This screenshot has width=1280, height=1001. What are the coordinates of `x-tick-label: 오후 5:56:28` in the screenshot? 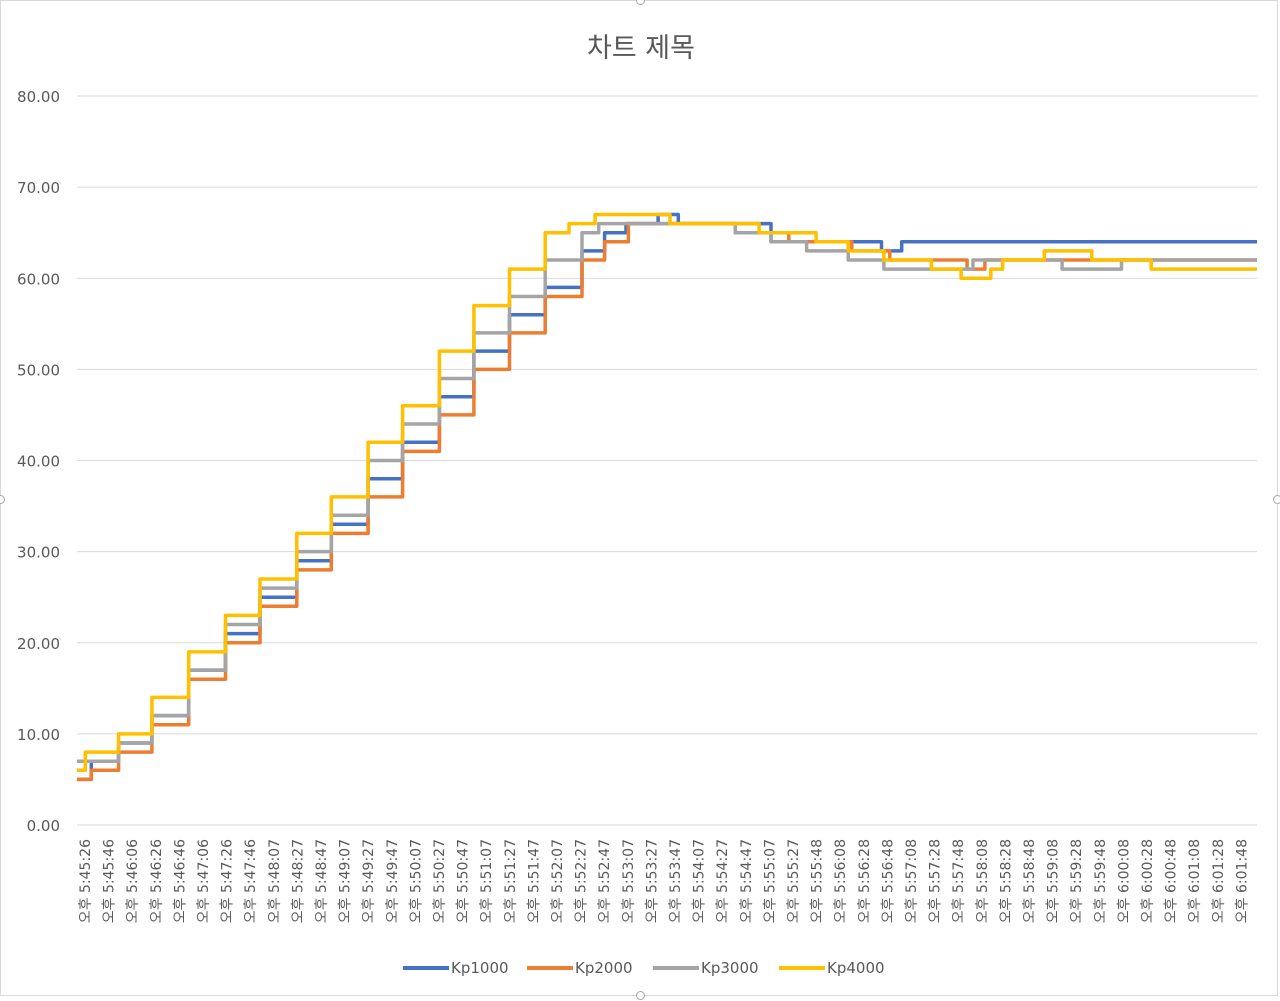 It's located at (865, 881).